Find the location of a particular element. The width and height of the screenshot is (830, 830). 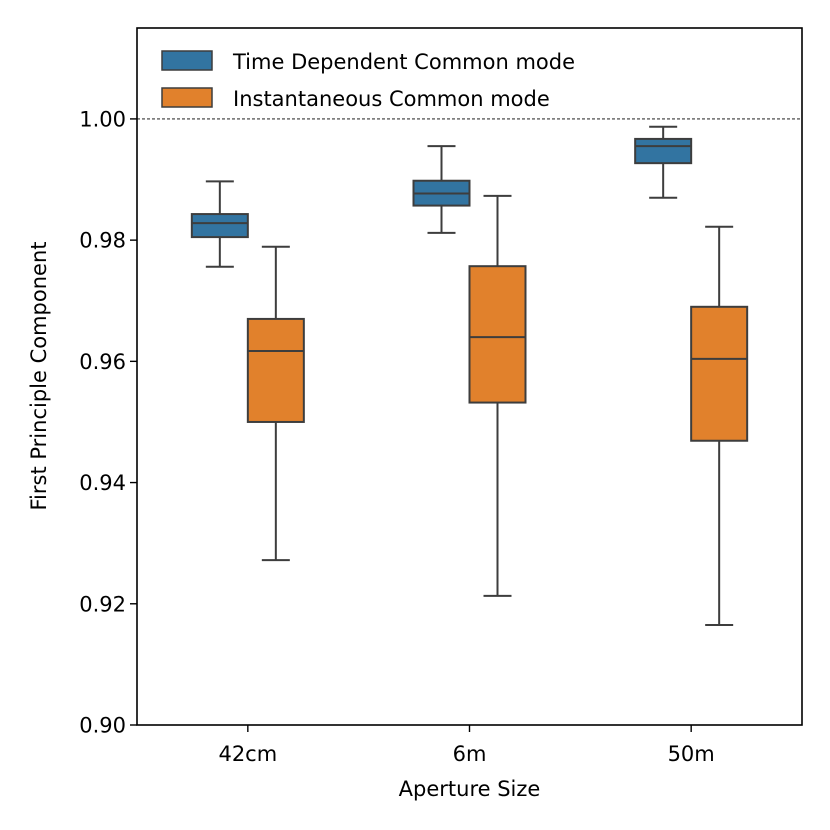

legend-swatch-time-dependent is located at coordinates (187, 60).